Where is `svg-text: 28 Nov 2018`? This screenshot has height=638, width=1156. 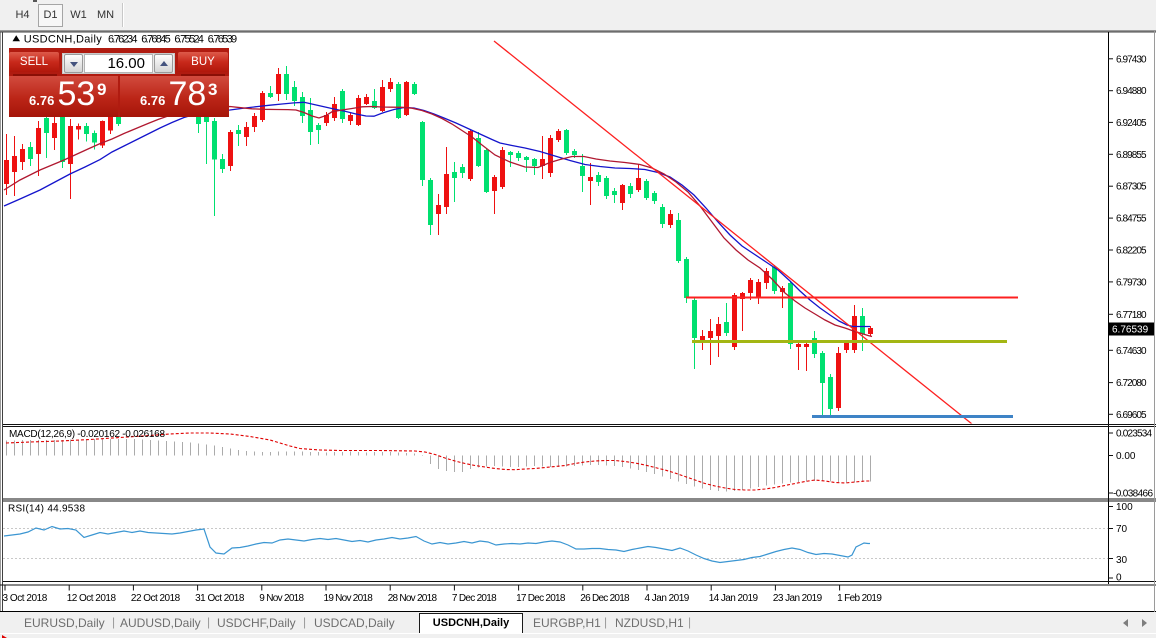 svg-text: 28 Nov 2018 is located at coordinates (413, 598).